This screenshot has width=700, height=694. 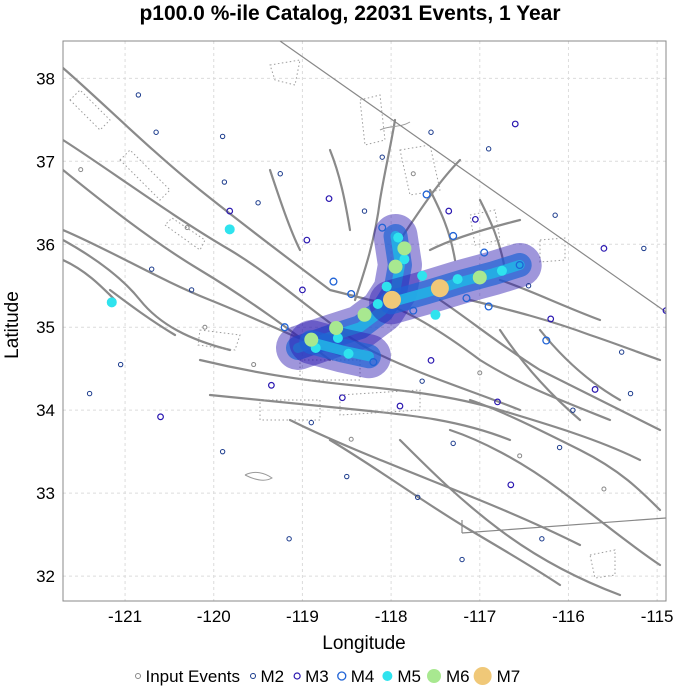 What do you see at coordinates (342, 676) in the screenshot?
I see `legend-marker-m4` at bounding box center [342, 676].